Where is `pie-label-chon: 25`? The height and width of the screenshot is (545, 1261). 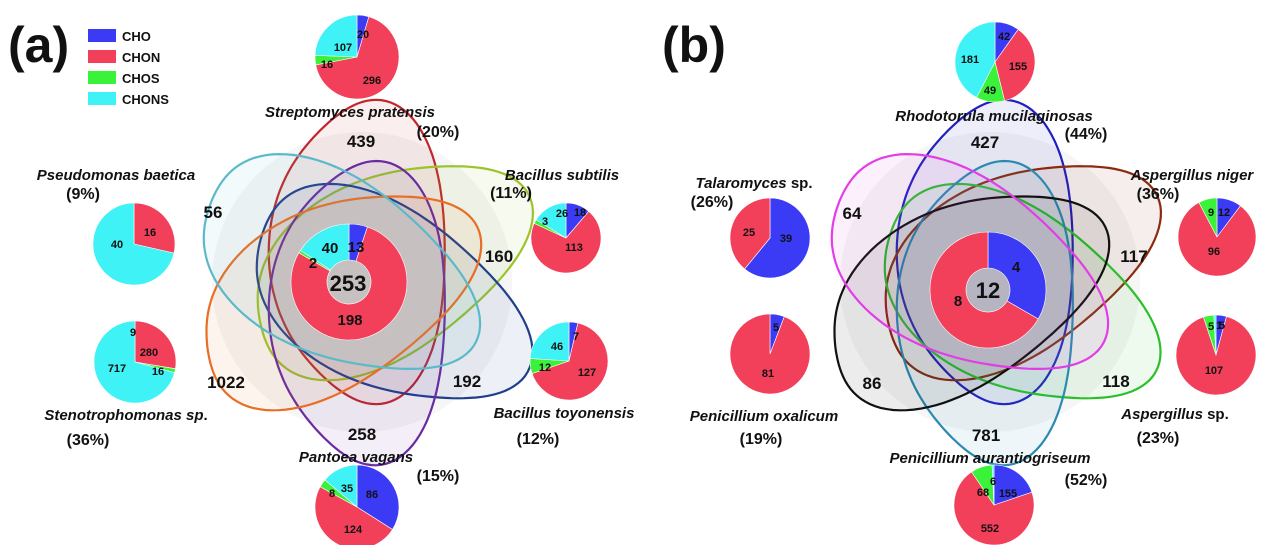
pie-label-chon: 25 is located at coordinates (749, 233).